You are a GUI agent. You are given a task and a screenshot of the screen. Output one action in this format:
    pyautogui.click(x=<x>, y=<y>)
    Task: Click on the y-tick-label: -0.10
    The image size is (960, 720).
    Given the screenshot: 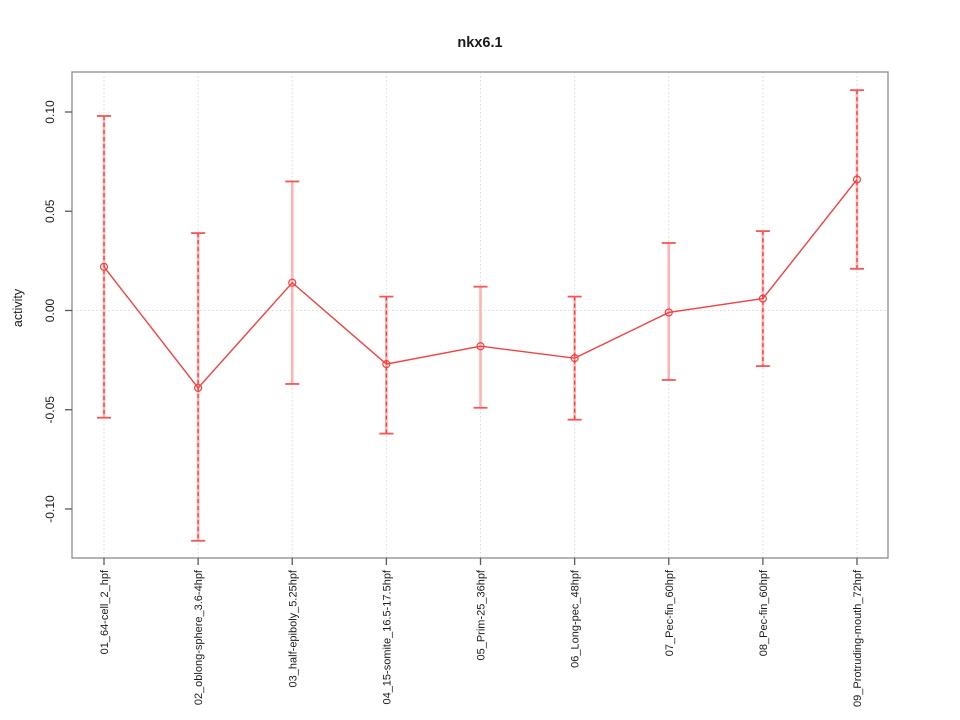 What is the action you would take?
    pyautogui.click(x=50, y=509)
    